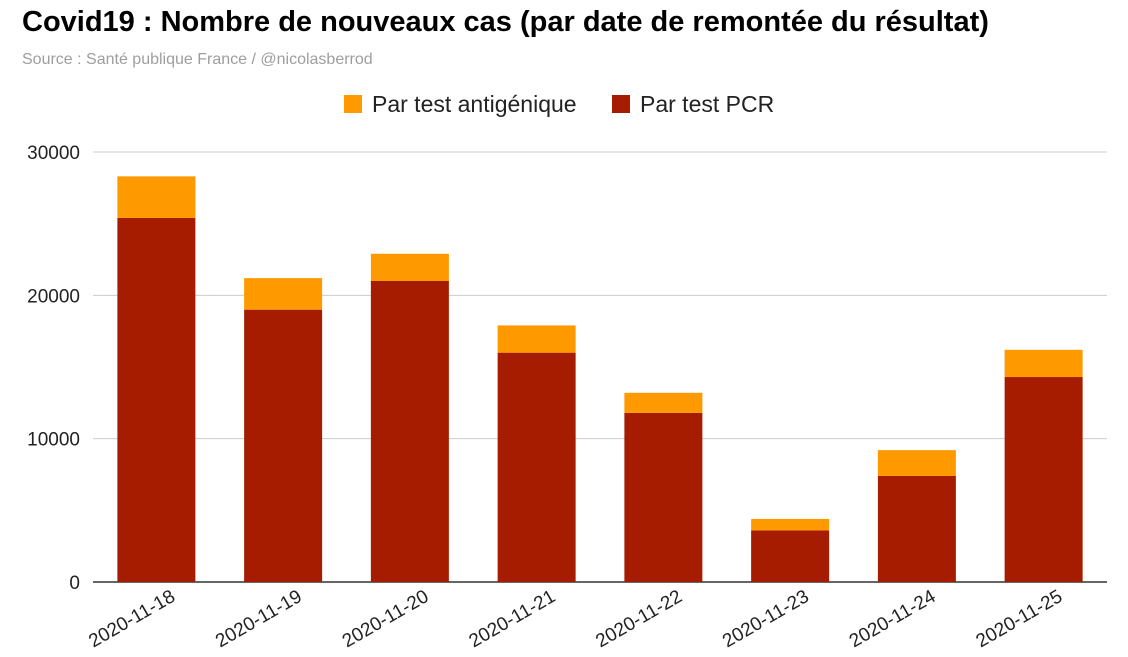 This screenshot has width=1128, height=657. I want to click on x-tick-label: 2020-11-19, so click(258, 619).